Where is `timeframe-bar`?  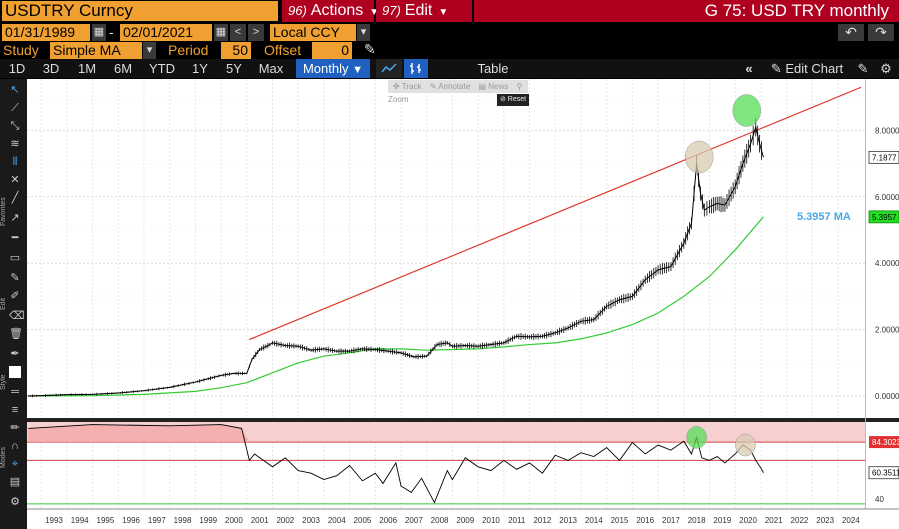
timeframe-bar is located at coordinates (449, 68).